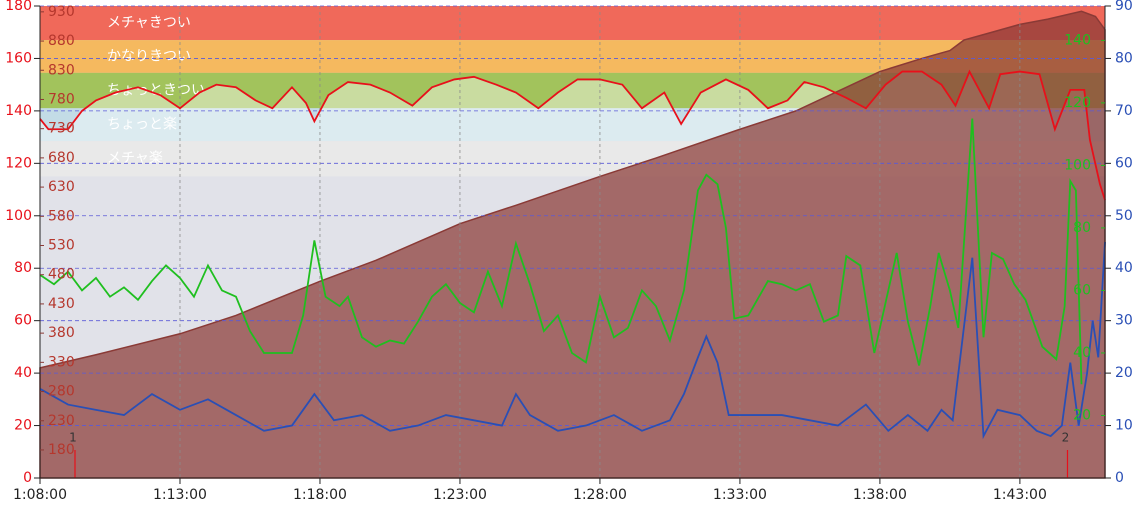  I want to click on x-tick-label: 1:33:00, so click(740, 495).